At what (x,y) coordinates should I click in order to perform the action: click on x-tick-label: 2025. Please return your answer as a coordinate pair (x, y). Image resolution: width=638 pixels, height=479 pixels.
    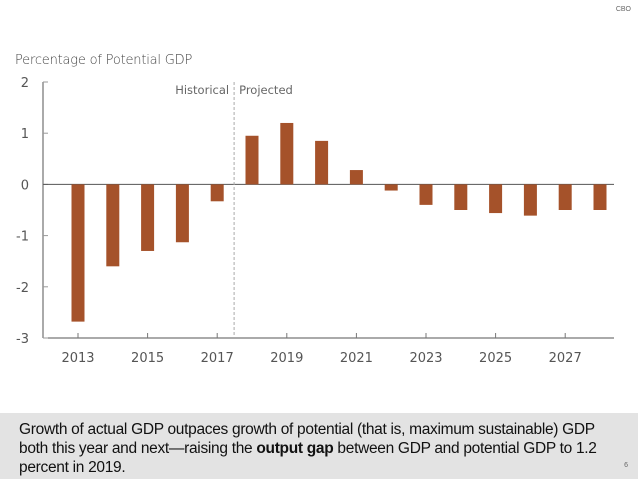
    Looking at the image, I should click on (495, 358).